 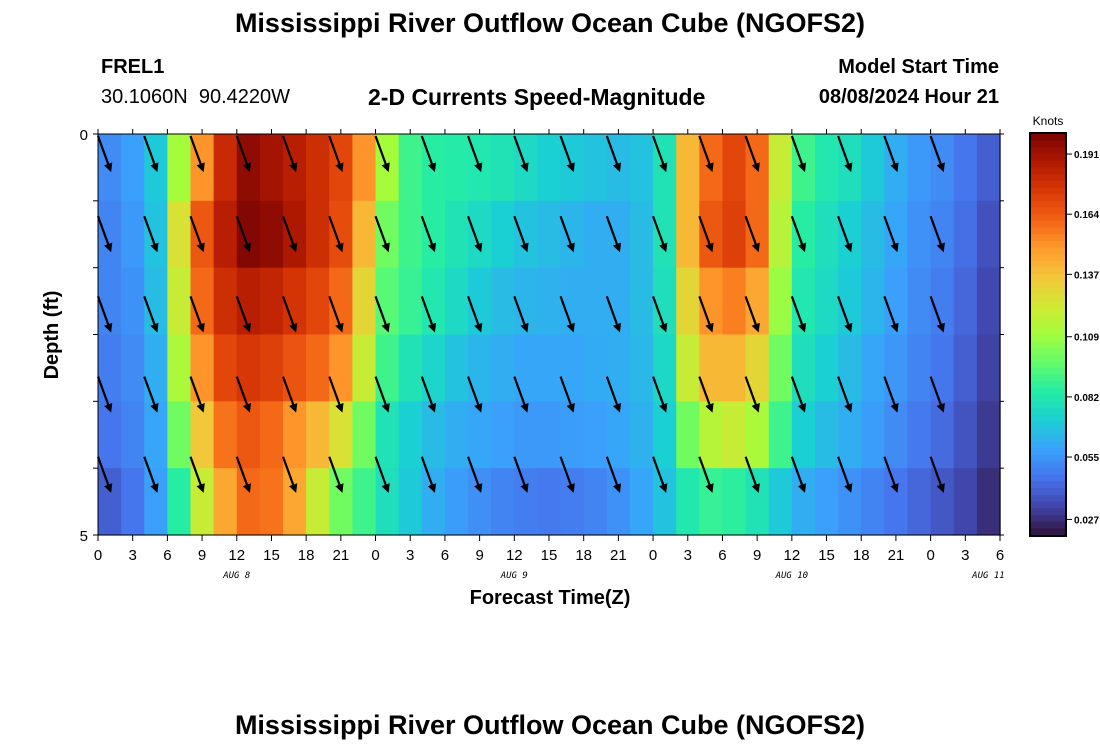 What do you see at coordinates (84, 536) in the screenshot?
I see `y-tick-label: 5` at bounding box center [84, 536].